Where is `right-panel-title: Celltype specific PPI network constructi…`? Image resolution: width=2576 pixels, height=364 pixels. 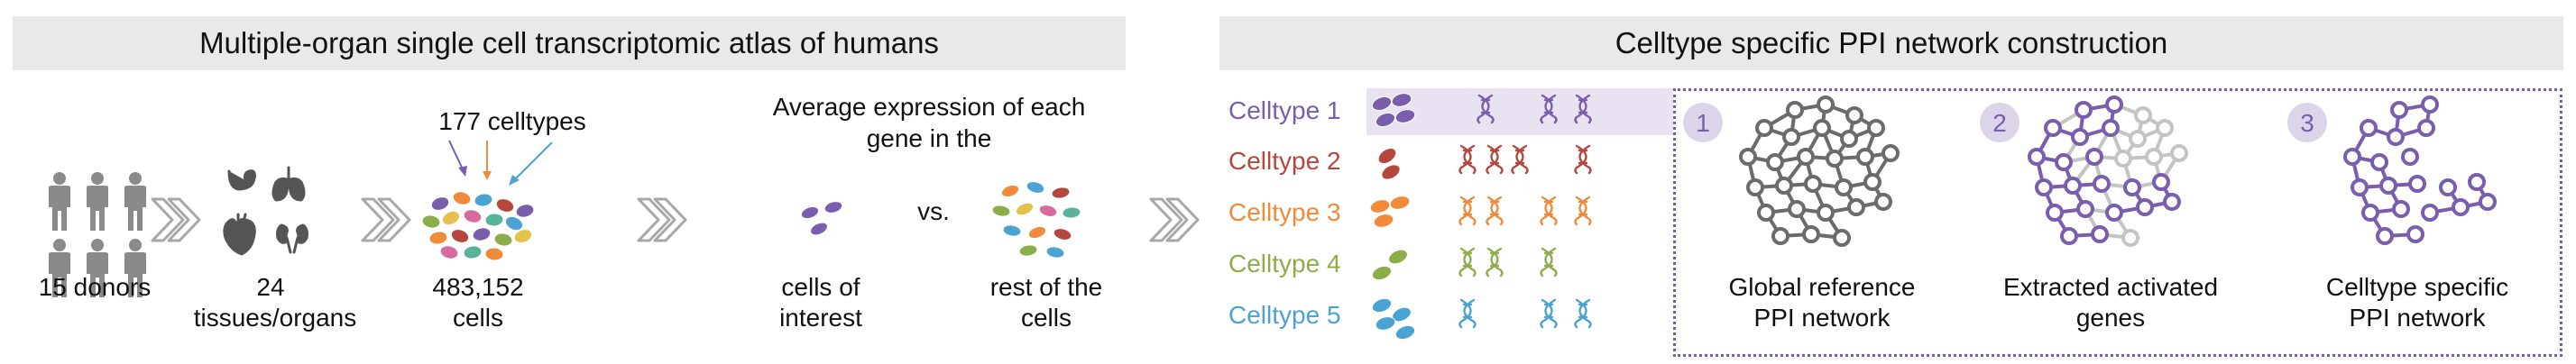
right-panel-title: Celltype specific PPI network constructi… is located at coordinates (1891, 43).